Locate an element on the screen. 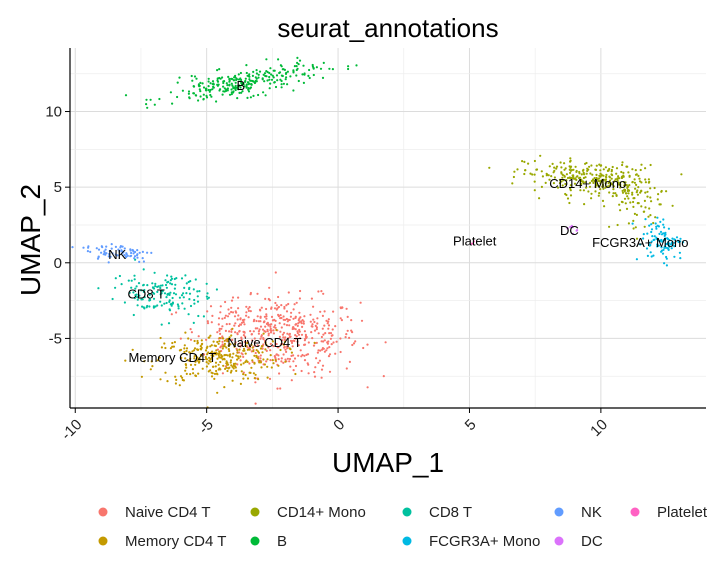 This screenshot has width=720, height=576. legend-item: Naive CD4 T is located at coordinates (154, 512).